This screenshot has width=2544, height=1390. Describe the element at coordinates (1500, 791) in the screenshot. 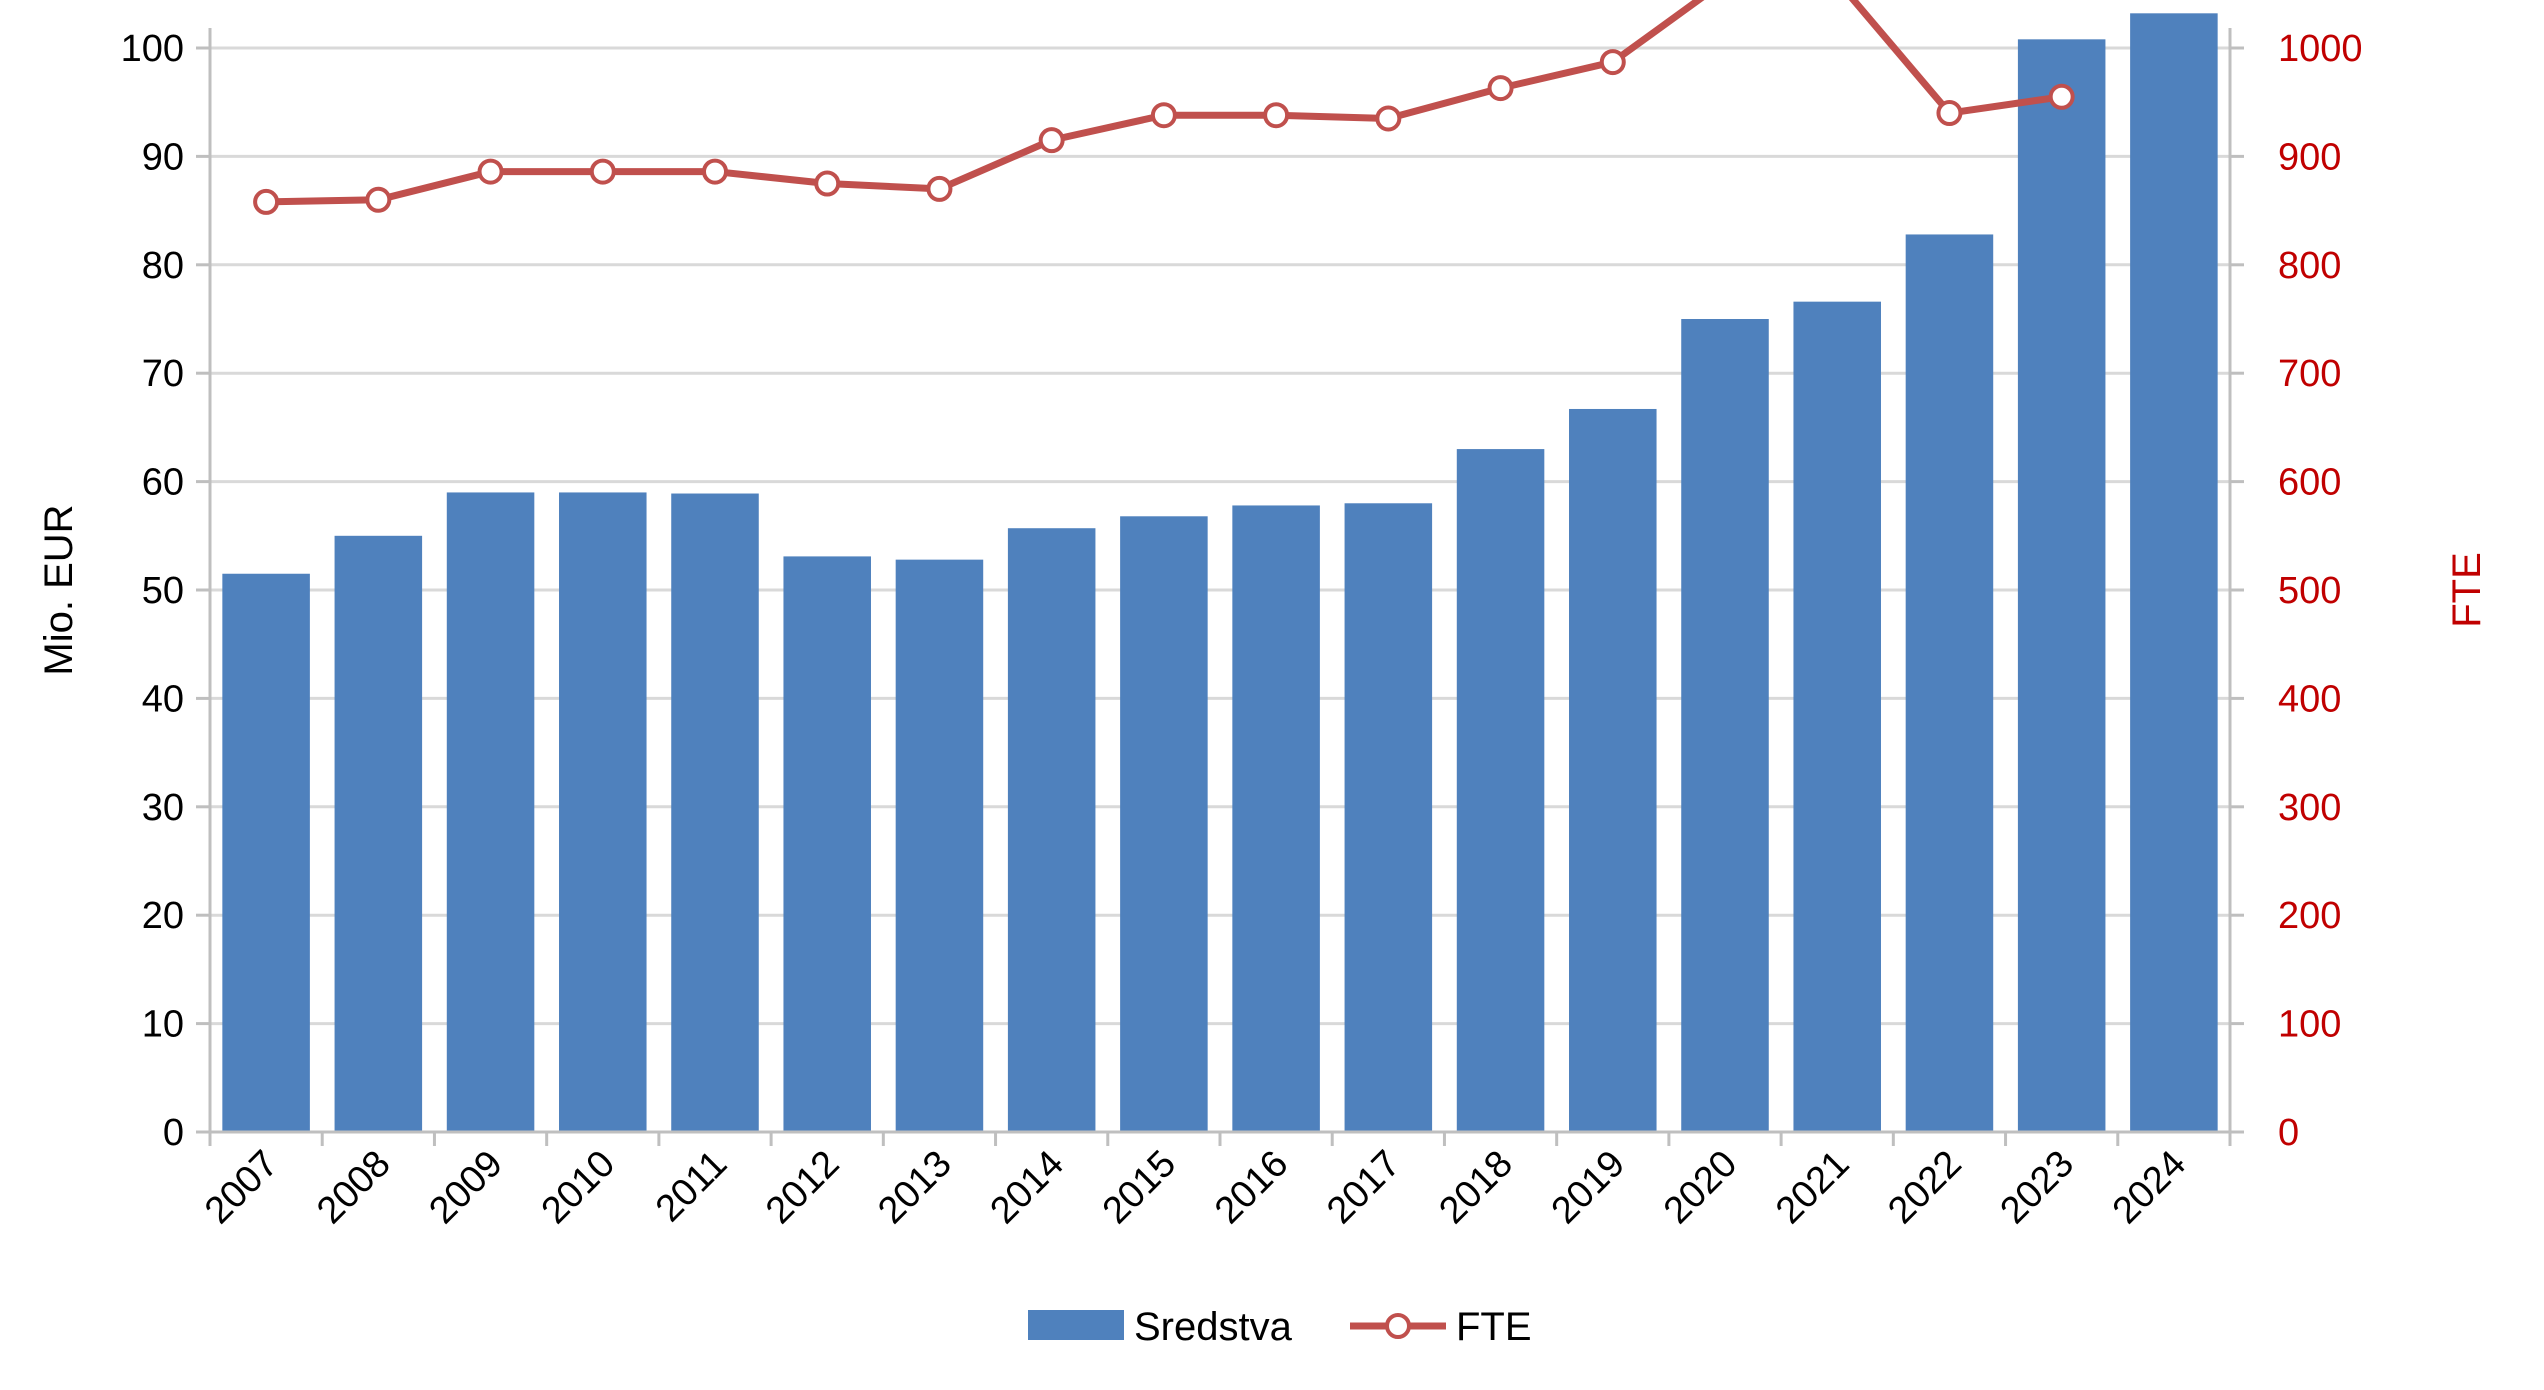

I see `bar-2018` at that location.